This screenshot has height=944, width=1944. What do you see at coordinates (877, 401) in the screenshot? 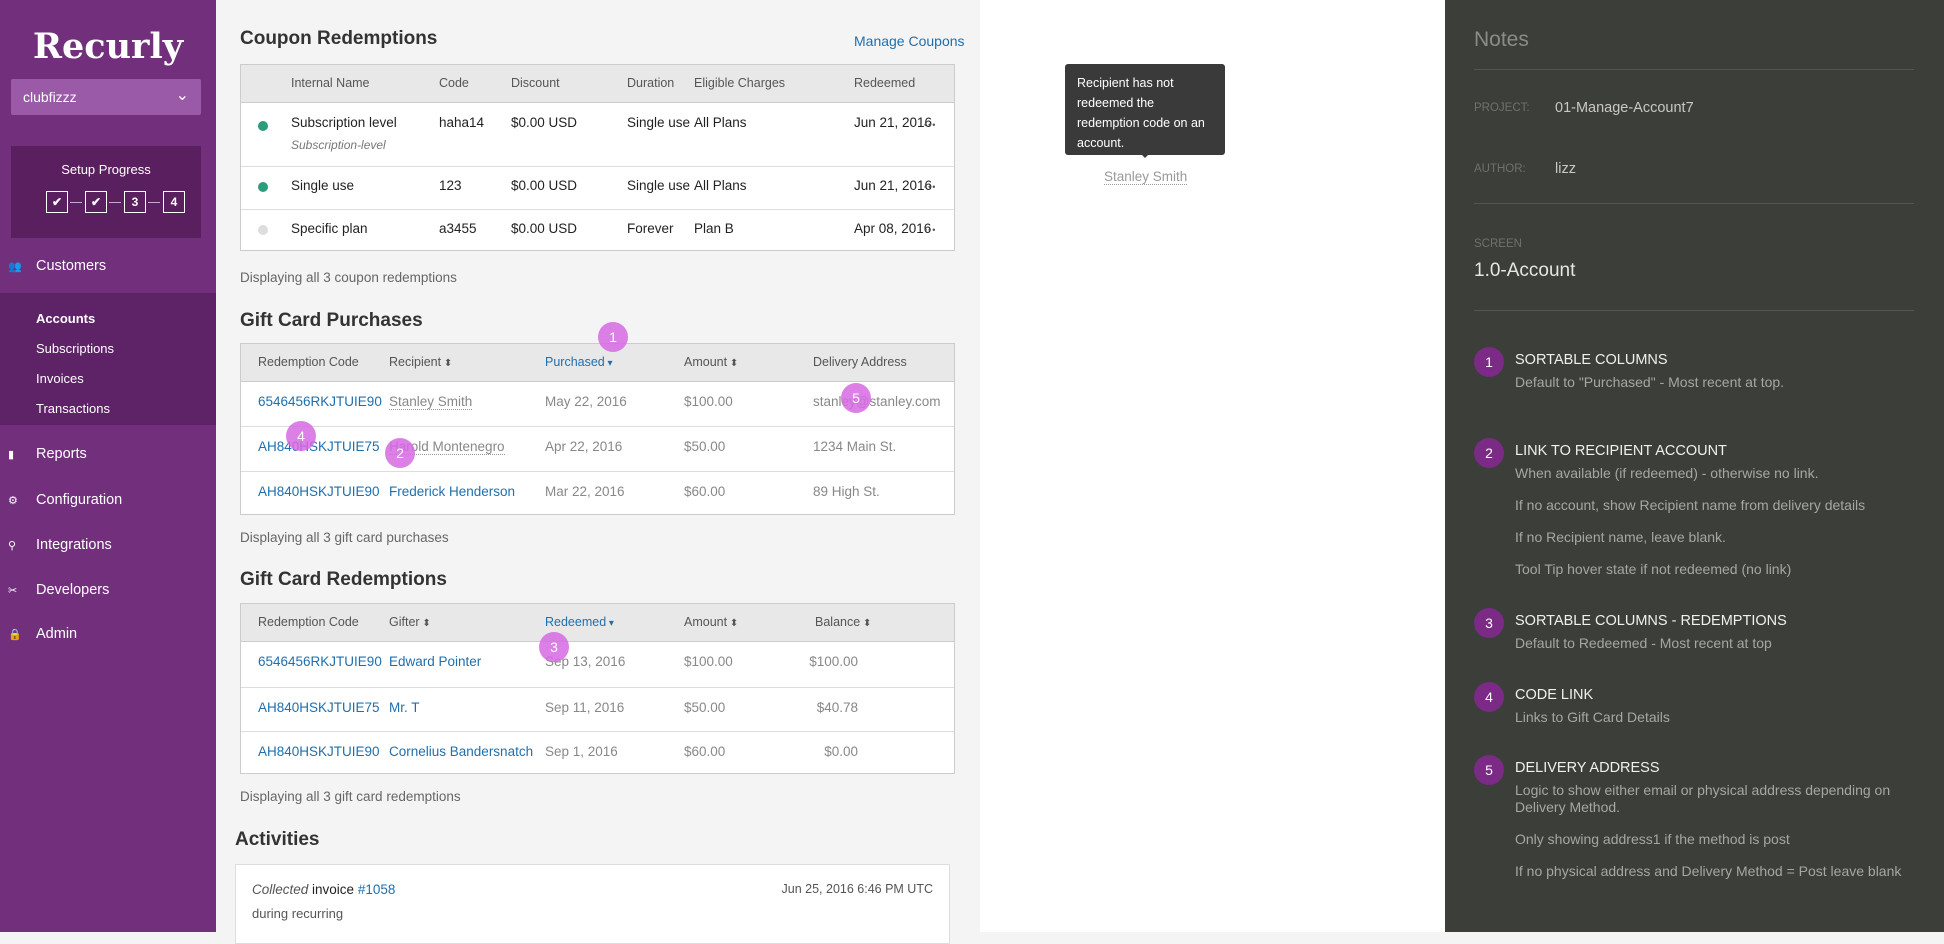
I see `cell: stanley@stanley.com` at bounding box center [877, 401].